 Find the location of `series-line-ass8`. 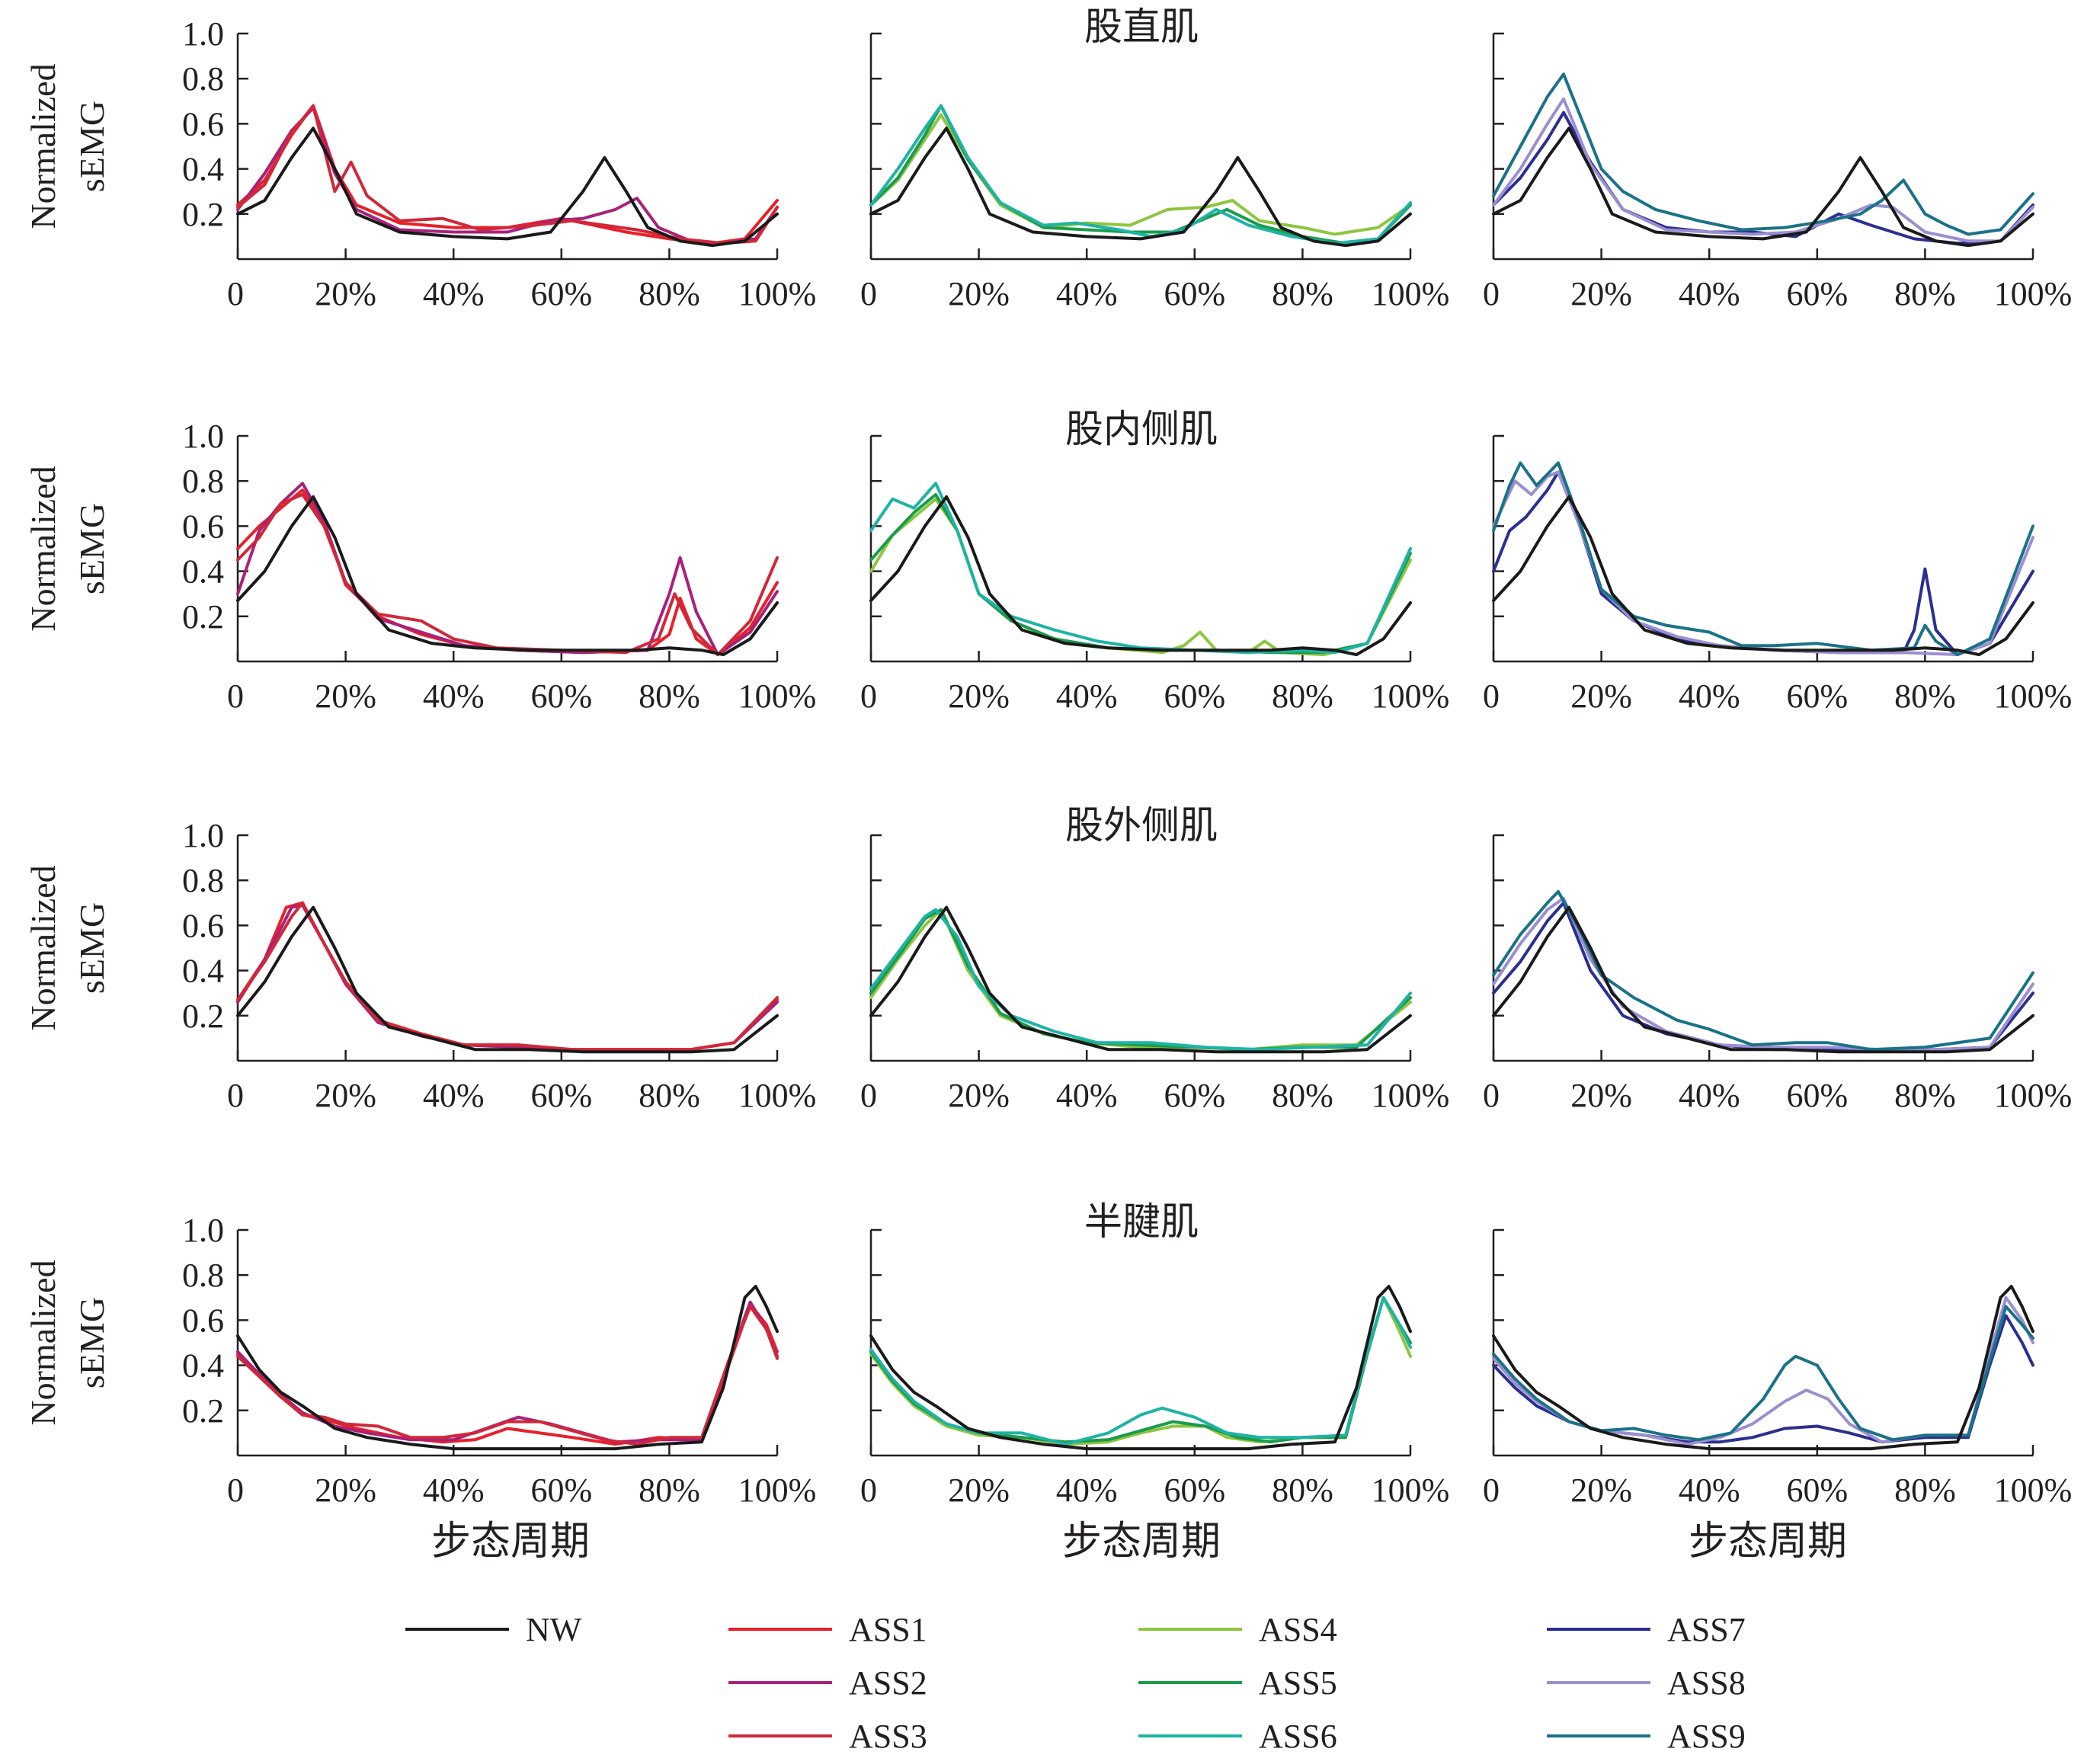

series-line-ass8 is located at coordinates (1763, 563).